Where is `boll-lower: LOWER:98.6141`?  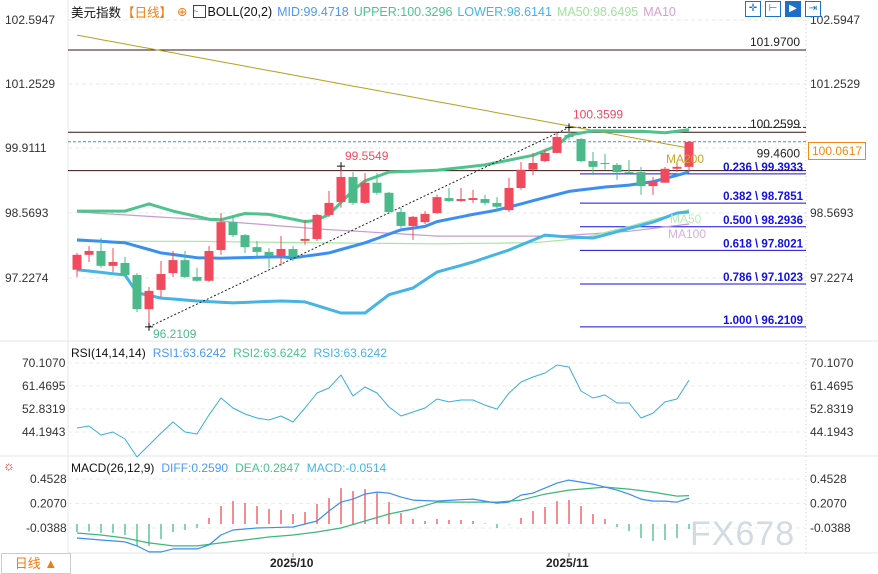 boll-lower: LOWER:98.6141 is located at coordinates (504, 11).